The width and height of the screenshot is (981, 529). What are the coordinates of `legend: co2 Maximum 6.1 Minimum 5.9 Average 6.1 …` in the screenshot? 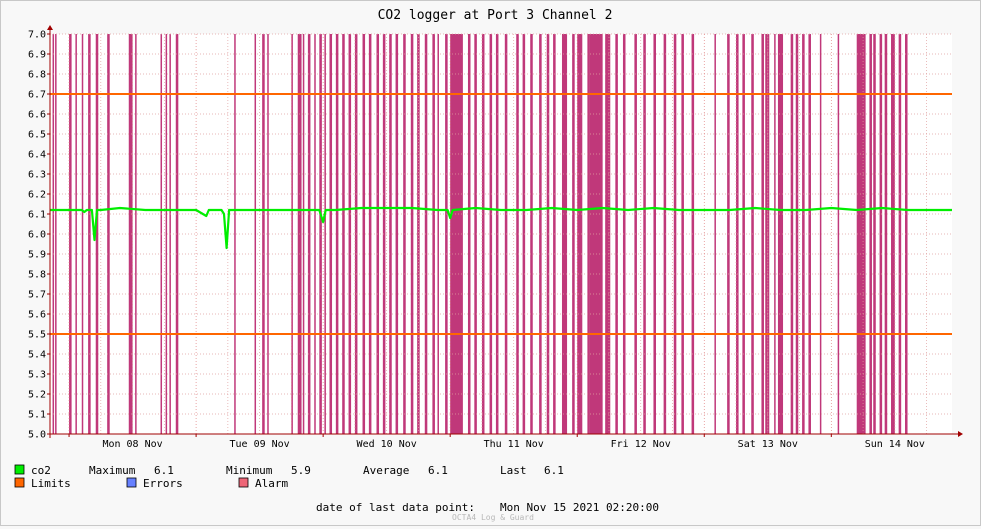 It's located at (289, 477).